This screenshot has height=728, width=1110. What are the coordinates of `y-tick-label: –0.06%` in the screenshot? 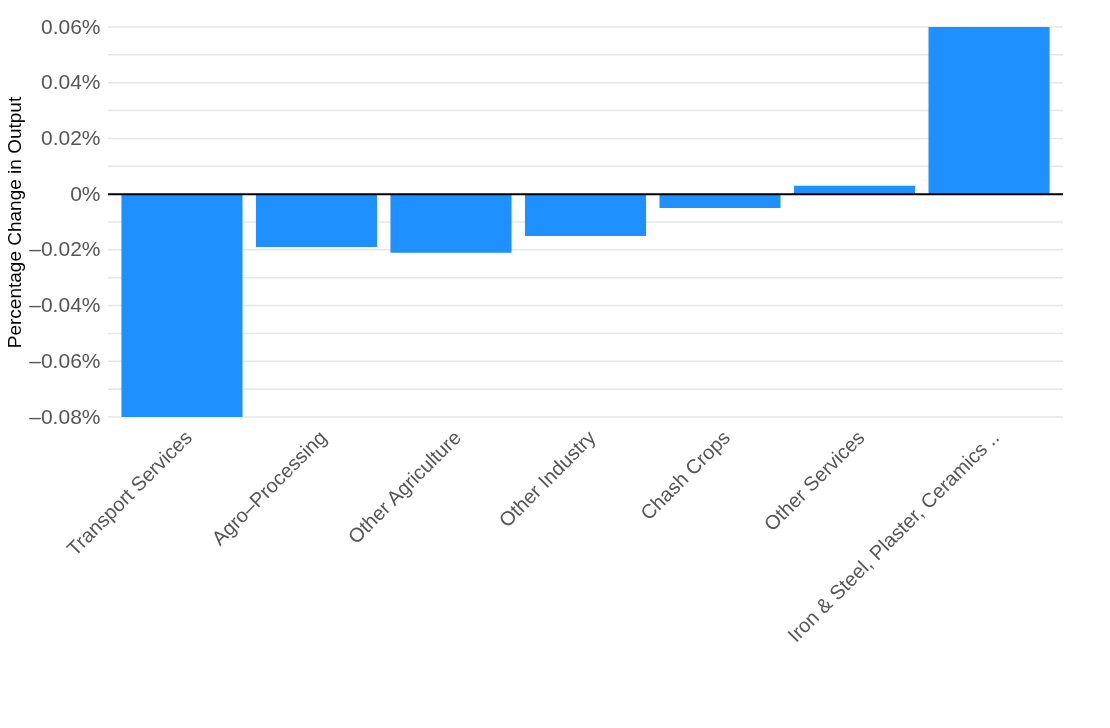 It's located at (65, 360).